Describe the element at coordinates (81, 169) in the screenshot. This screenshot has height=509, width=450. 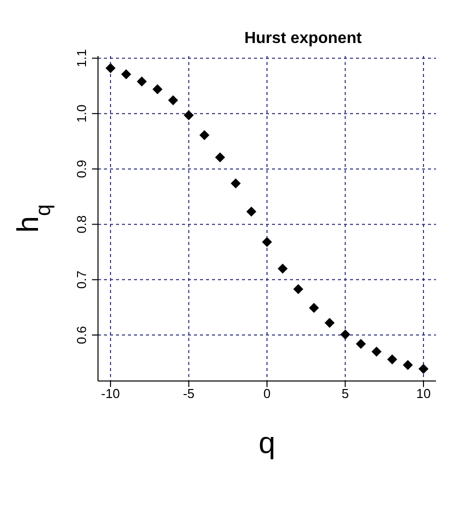
I see `y-tick-label: 0.9` at that location.